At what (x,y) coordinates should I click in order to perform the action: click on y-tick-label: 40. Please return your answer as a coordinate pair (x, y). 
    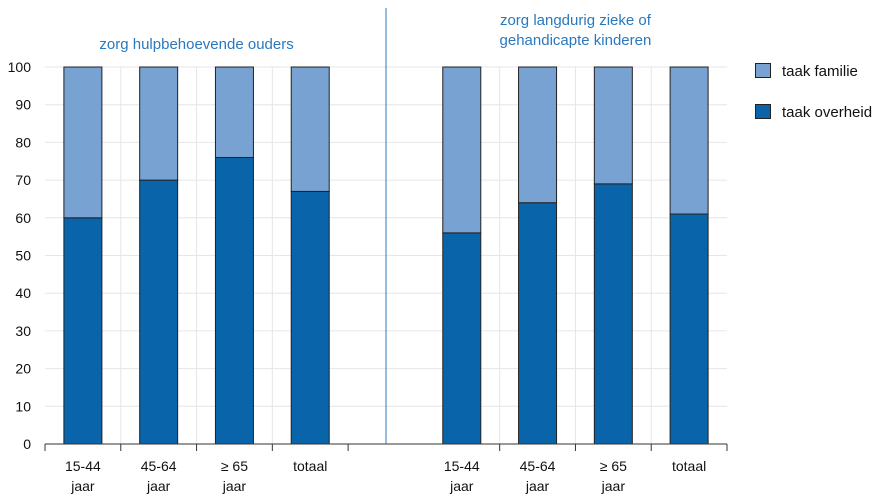
    Looking at the image, I should click on (23, 293).